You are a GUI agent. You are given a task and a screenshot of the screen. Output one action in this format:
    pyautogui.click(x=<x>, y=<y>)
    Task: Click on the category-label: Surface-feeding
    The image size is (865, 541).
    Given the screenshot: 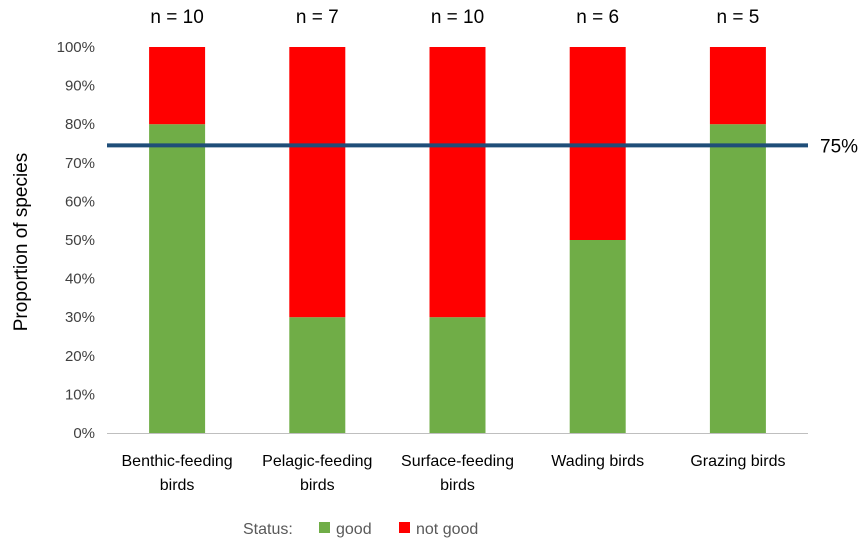 What is the action you would take?
    pyautogui.click(x=457, y=461)
    